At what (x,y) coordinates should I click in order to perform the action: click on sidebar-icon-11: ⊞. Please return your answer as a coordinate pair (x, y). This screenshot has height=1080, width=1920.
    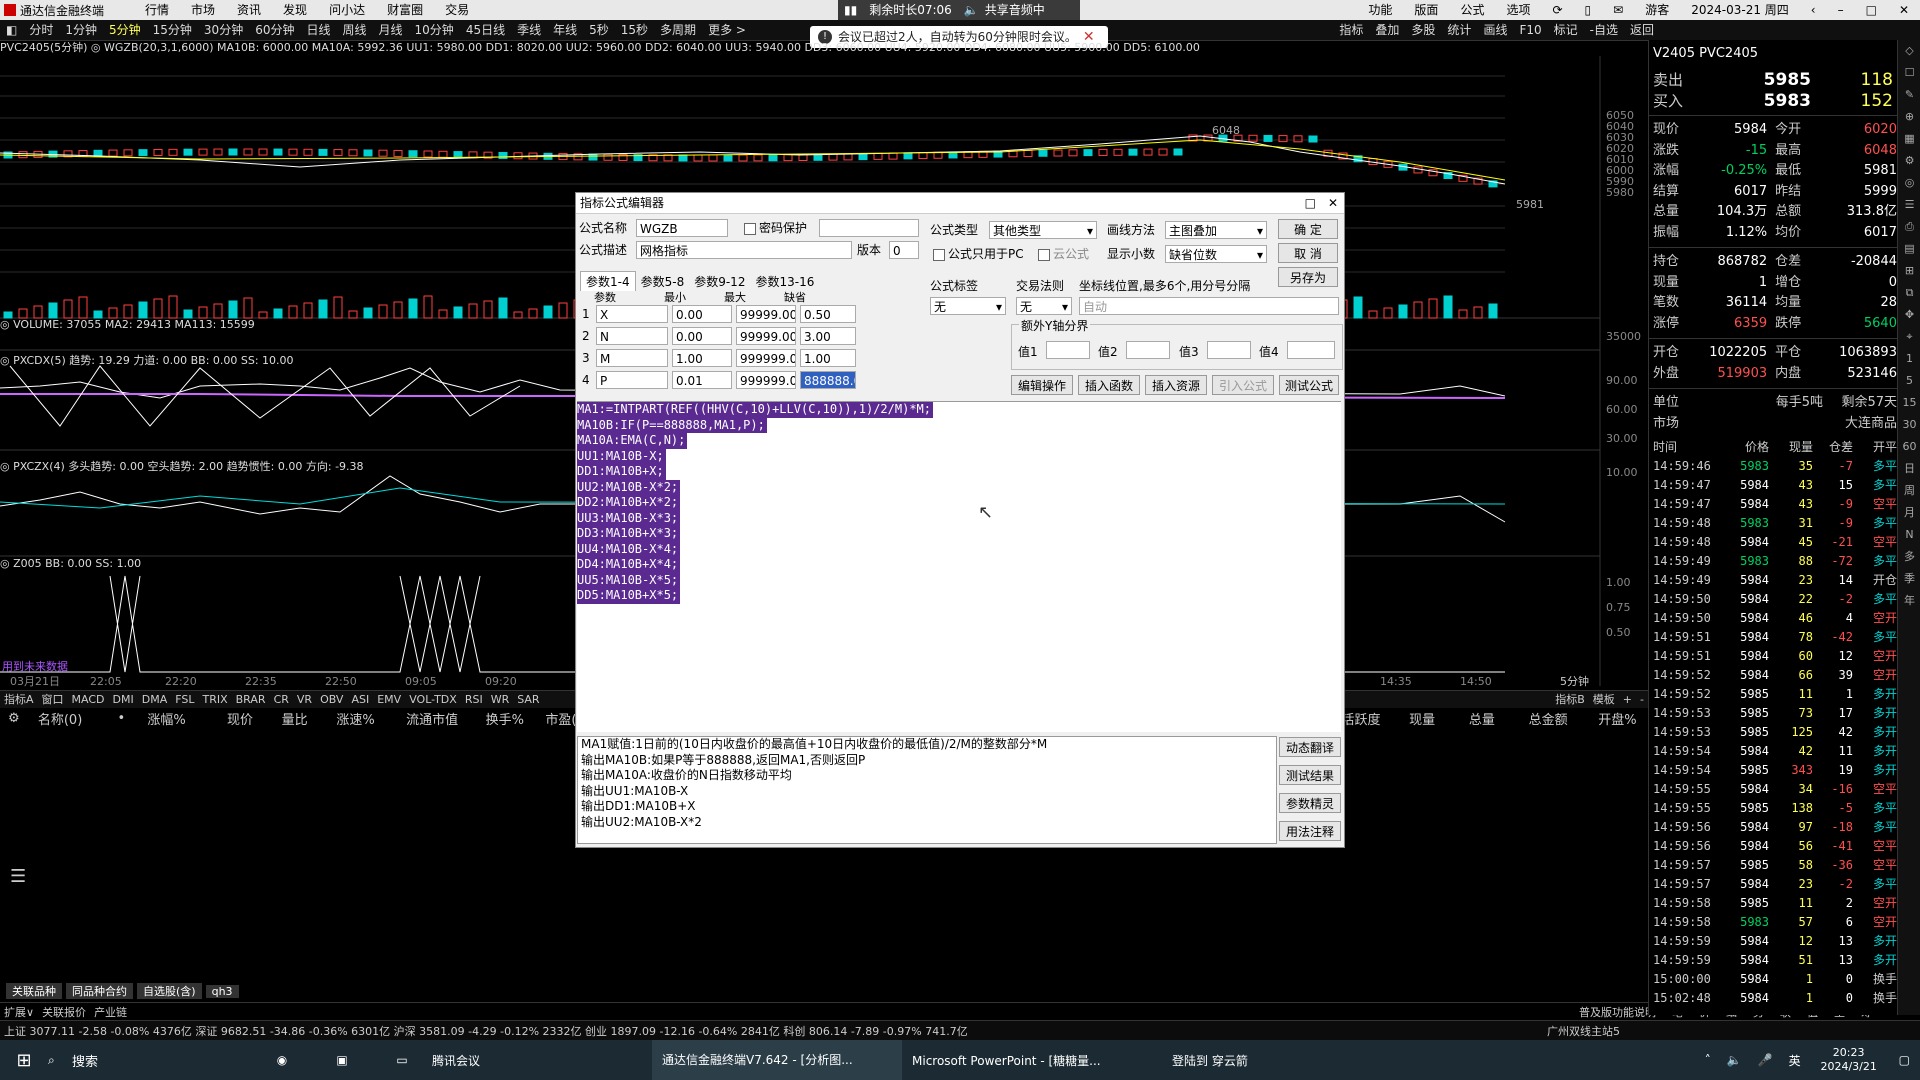
    Looking at the image, I should click on (1909, 270).